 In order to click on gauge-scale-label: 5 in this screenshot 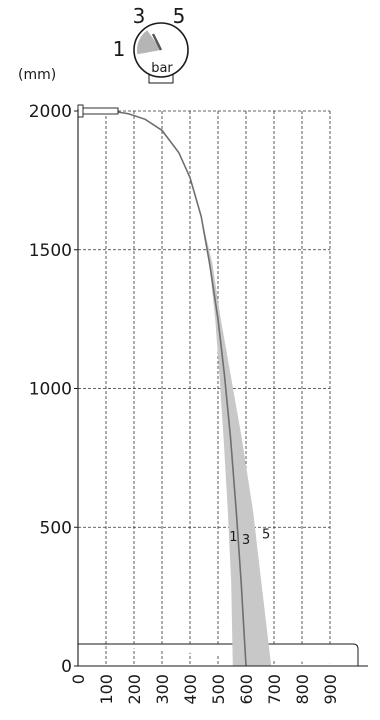, I will do `click(179, 16)`.